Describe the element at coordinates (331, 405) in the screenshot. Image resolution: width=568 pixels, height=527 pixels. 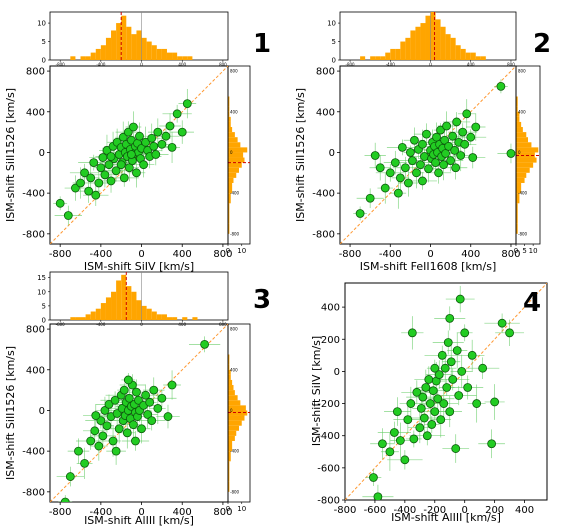
I see `panel-4-y-ticks: -800 -600 -400 -200 0 200 400` at that location.